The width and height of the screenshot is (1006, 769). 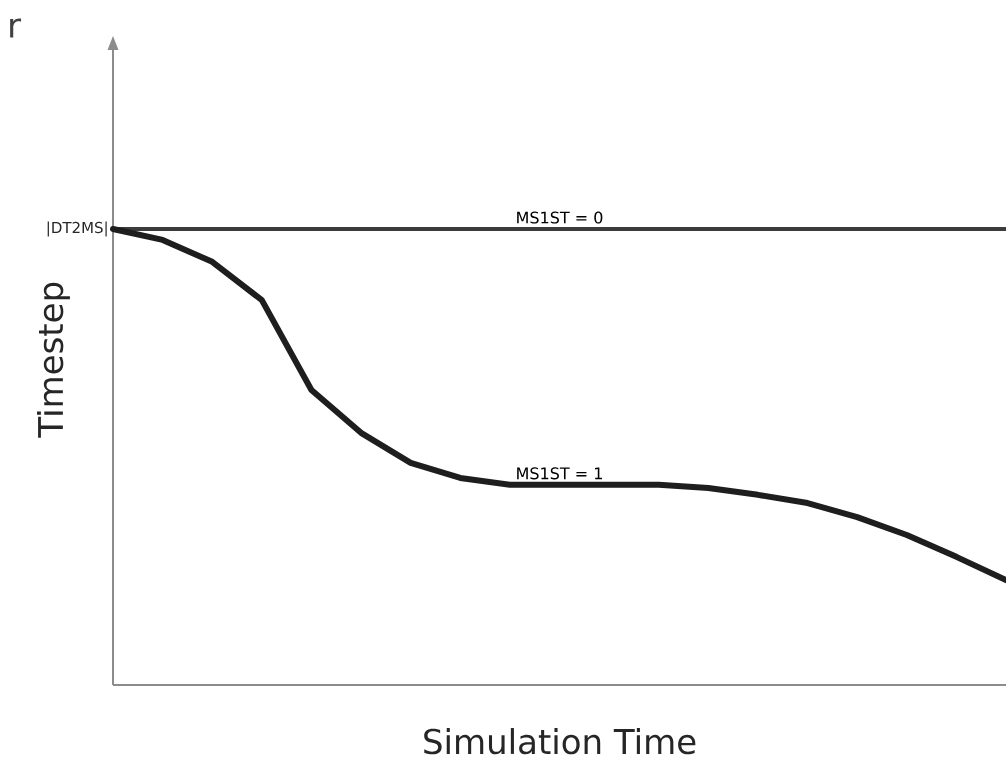 What do you see at coordinates (560, 217) in the screenshot?
I see `series-label: MS1ST = 0` at bounding box center [560, 217].